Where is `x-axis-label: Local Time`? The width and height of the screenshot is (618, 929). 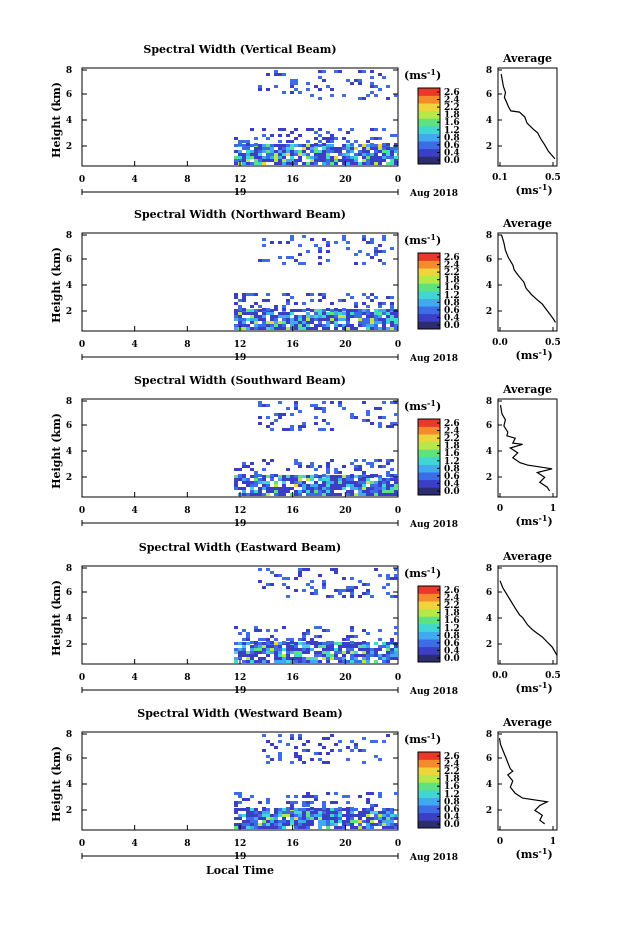 x-axis-label: Local Time is located at coordinates (240, 870).